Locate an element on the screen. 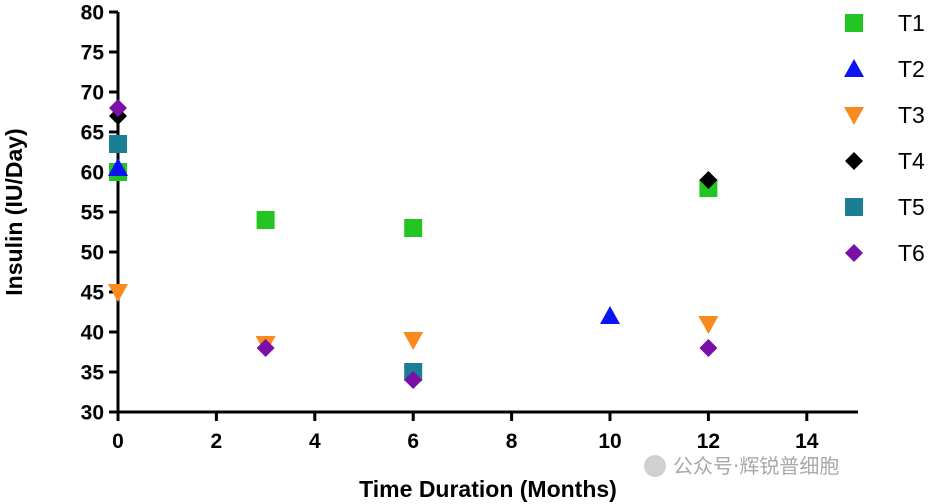 The image size is (935, 504). x-tick-label: 6 is located at coordinates (413, 441).